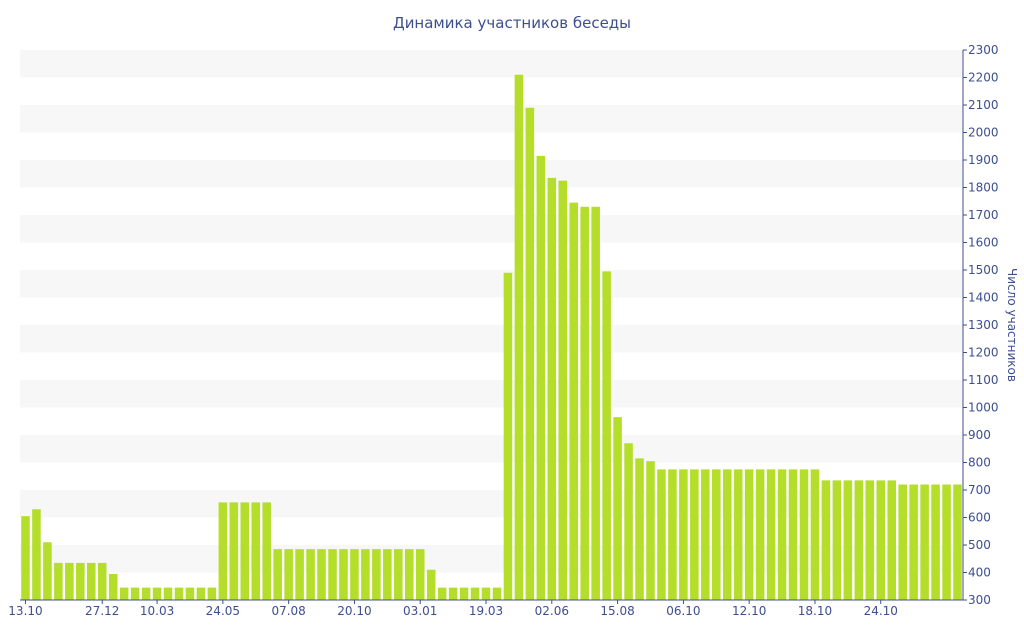  Describe the element at coordinates (354, 611) in the screenshot. I see `x-tick-label: 20.10` at that location.